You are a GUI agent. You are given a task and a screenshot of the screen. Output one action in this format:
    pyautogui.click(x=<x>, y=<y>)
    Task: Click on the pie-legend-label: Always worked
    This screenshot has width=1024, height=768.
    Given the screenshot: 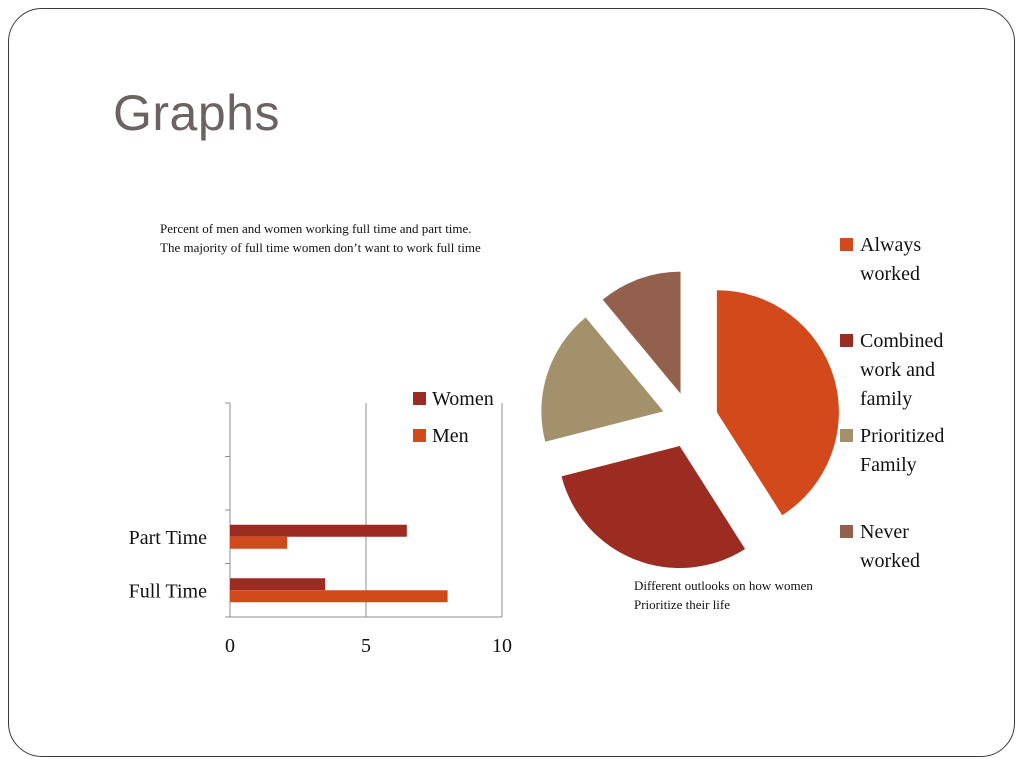 What is the action you would take?
    pyautogui.click(x=890, y=259)
    